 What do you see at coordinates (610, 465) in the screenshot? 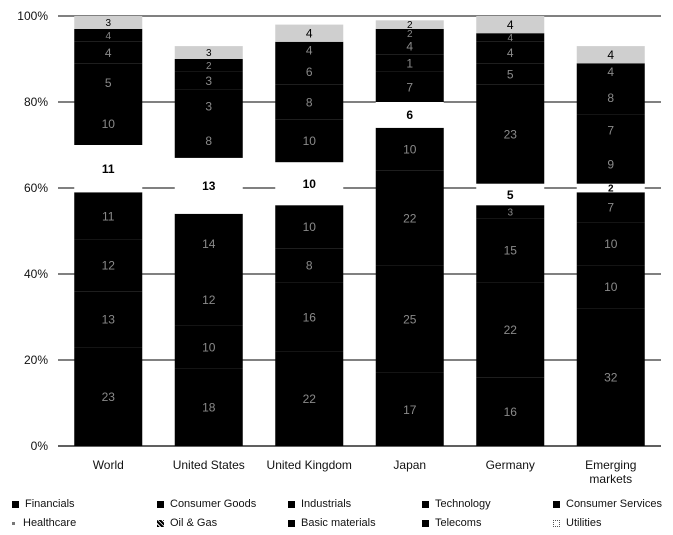
I see `x-tick-label: Emerging` at bounding box center [610, 465].